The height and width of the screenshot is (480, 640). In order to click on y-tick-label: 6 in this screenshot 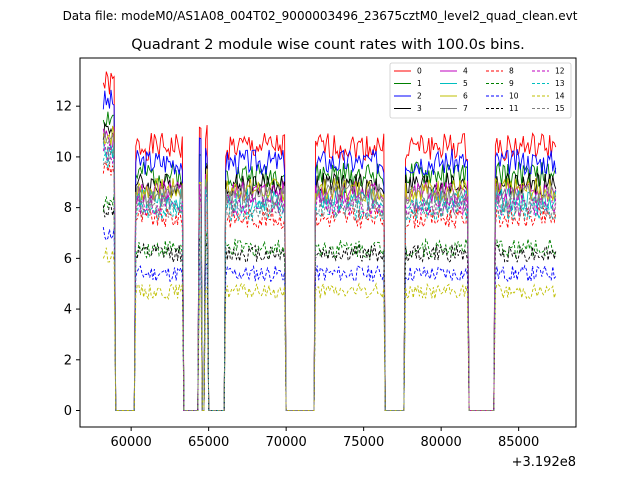, I will do `click(68, 259)`.